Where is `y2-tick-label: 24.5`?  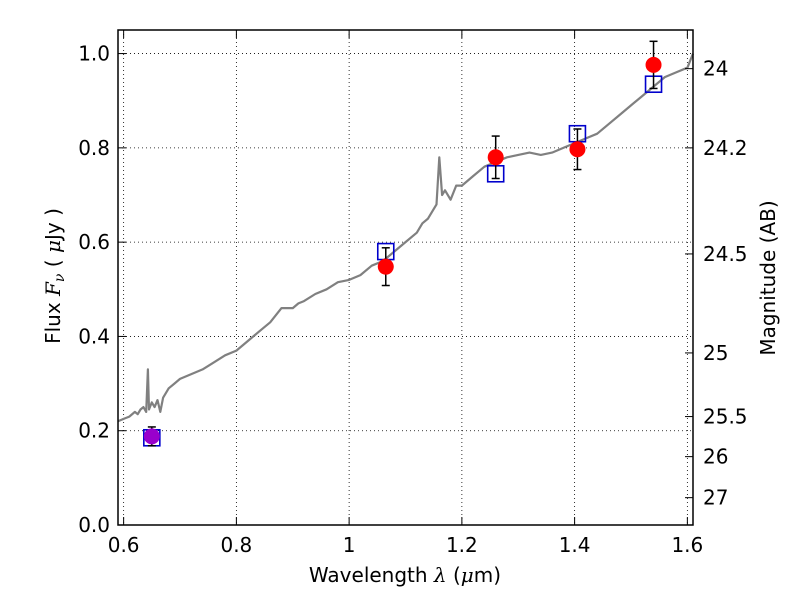 y2-tick-label: 24.5 is located at coordinates (725, 254).